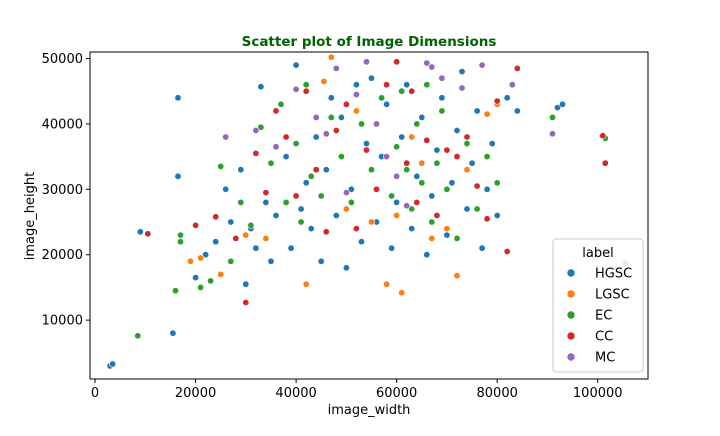 This screenshot has height=436, width=720. I want to click on legend-box, so click(598, 305).